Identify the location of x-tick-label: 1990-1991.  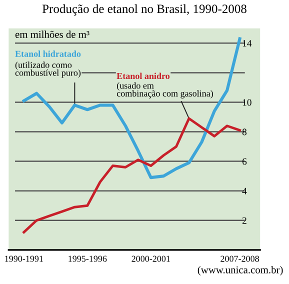
(24, 259).